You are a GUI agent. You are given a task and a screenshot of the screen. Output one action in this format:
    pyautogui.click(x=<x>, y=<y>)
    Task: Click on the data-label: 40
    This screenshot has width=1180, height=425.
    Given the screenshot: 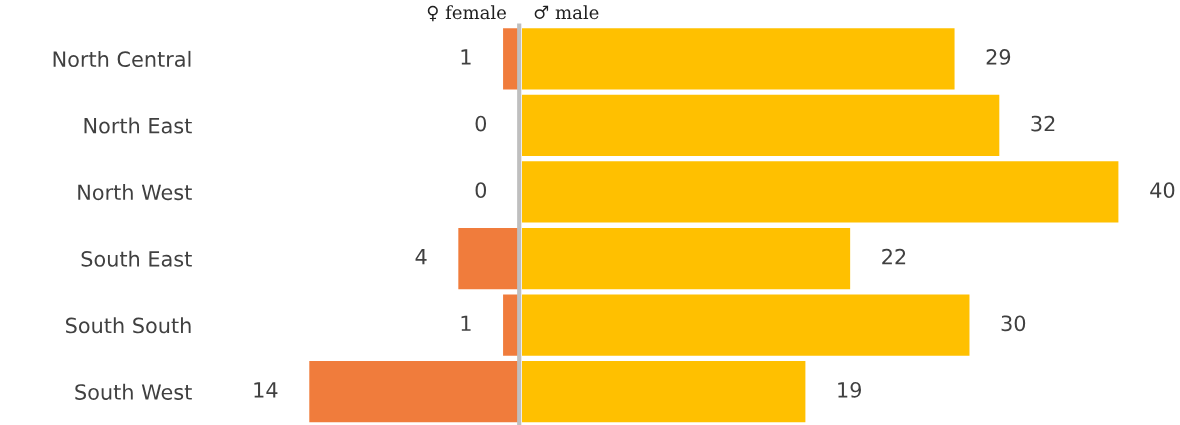 What is the action you would take?
    pyautogui.click(x=1162, y=190)
    